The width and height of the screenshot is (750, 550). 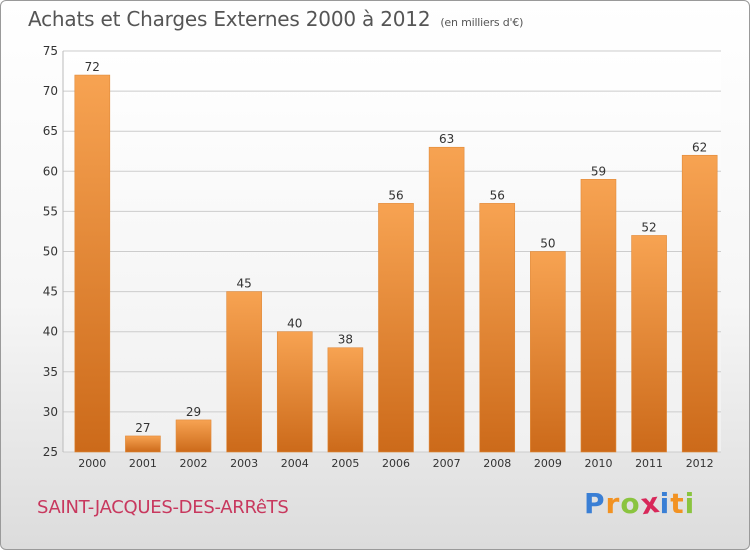 I want to click on x-tick-label: 2005, so click(x=345, y=463).